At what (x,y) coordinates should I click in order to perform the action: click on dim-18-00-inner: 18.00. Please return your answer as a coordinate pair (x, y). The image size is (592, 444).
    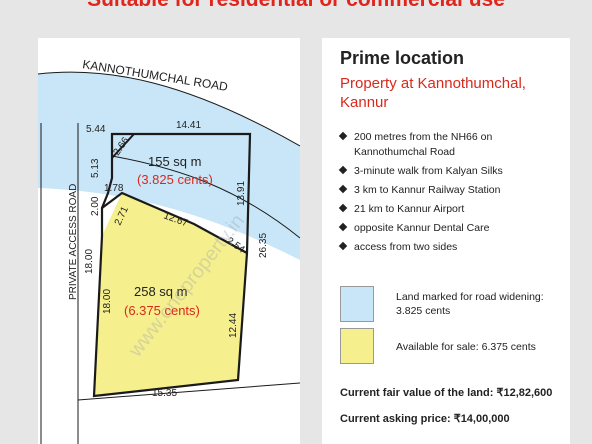
    Looking at the image, I should click on (107, 301).